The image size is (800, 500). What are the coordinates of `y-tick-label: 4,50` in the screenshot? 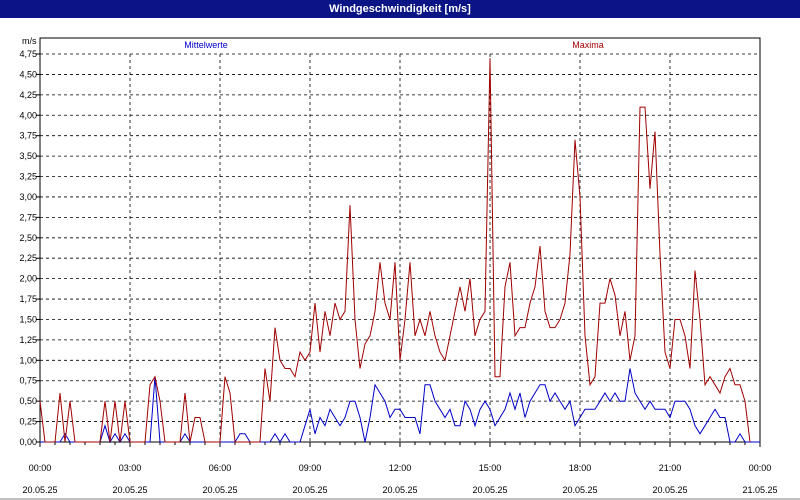 It's located at (28, 74).